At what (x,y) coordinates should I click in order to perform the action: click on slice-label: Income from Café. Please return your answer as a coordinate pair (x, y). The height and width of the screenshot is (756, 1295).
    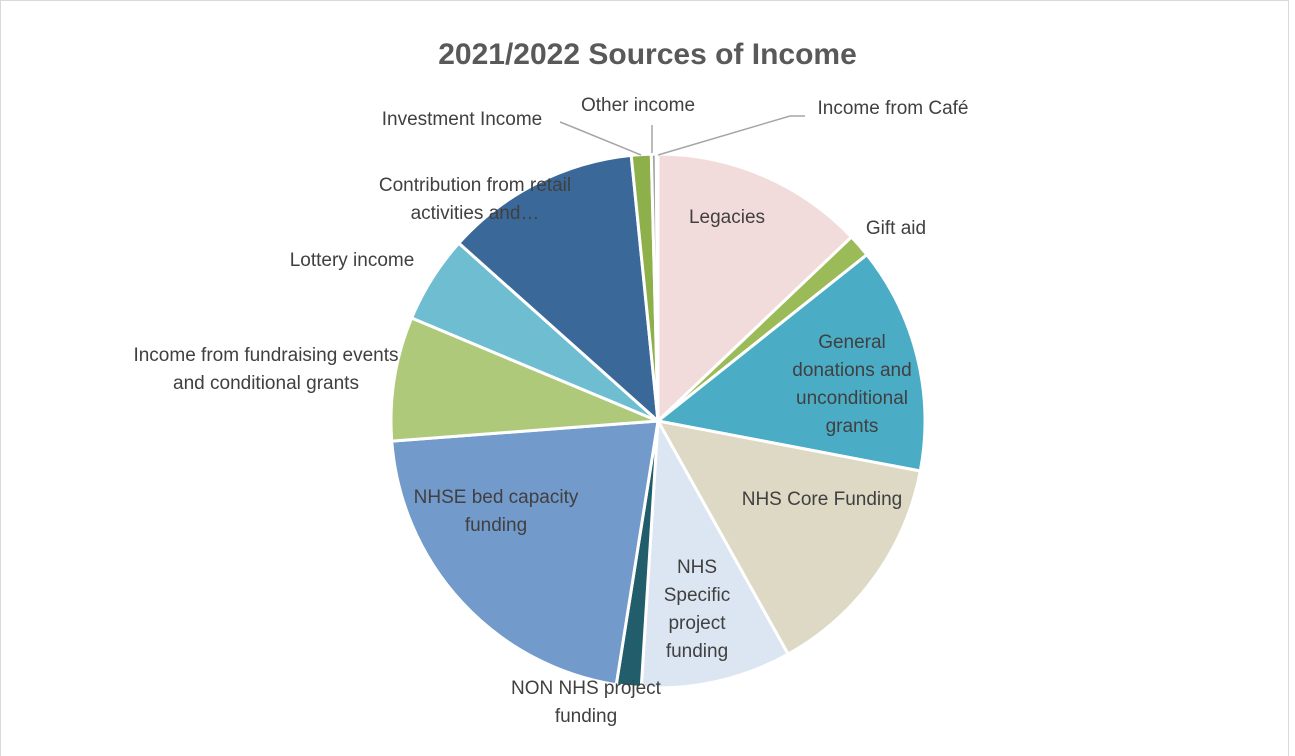
    Looking at the image, I should click on (893, 108).